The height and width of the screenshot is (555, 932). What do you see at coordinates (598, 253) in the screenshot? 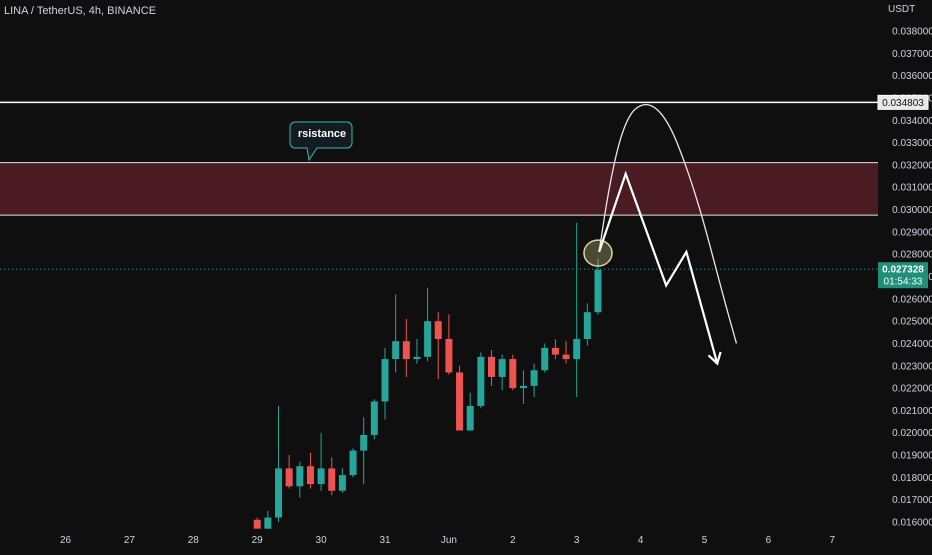
I see `highlight-circle` at bounding box center [598, 253].